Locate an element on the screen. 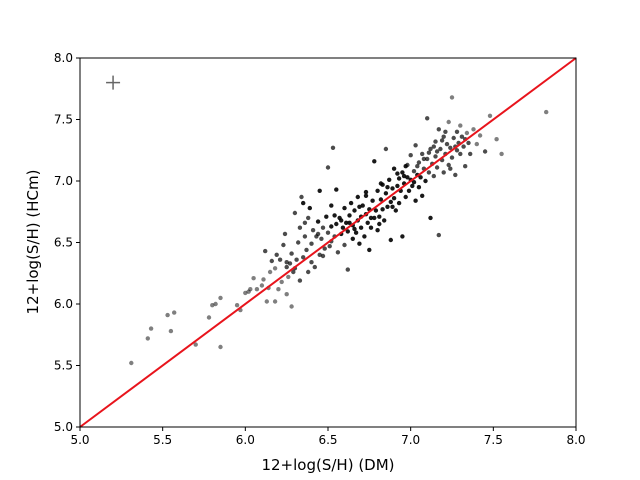  x-axis-ticks: 5.0 5.5 6.0 6.5 7.0 7.5 8.0 is located at coordinates (328, 437).